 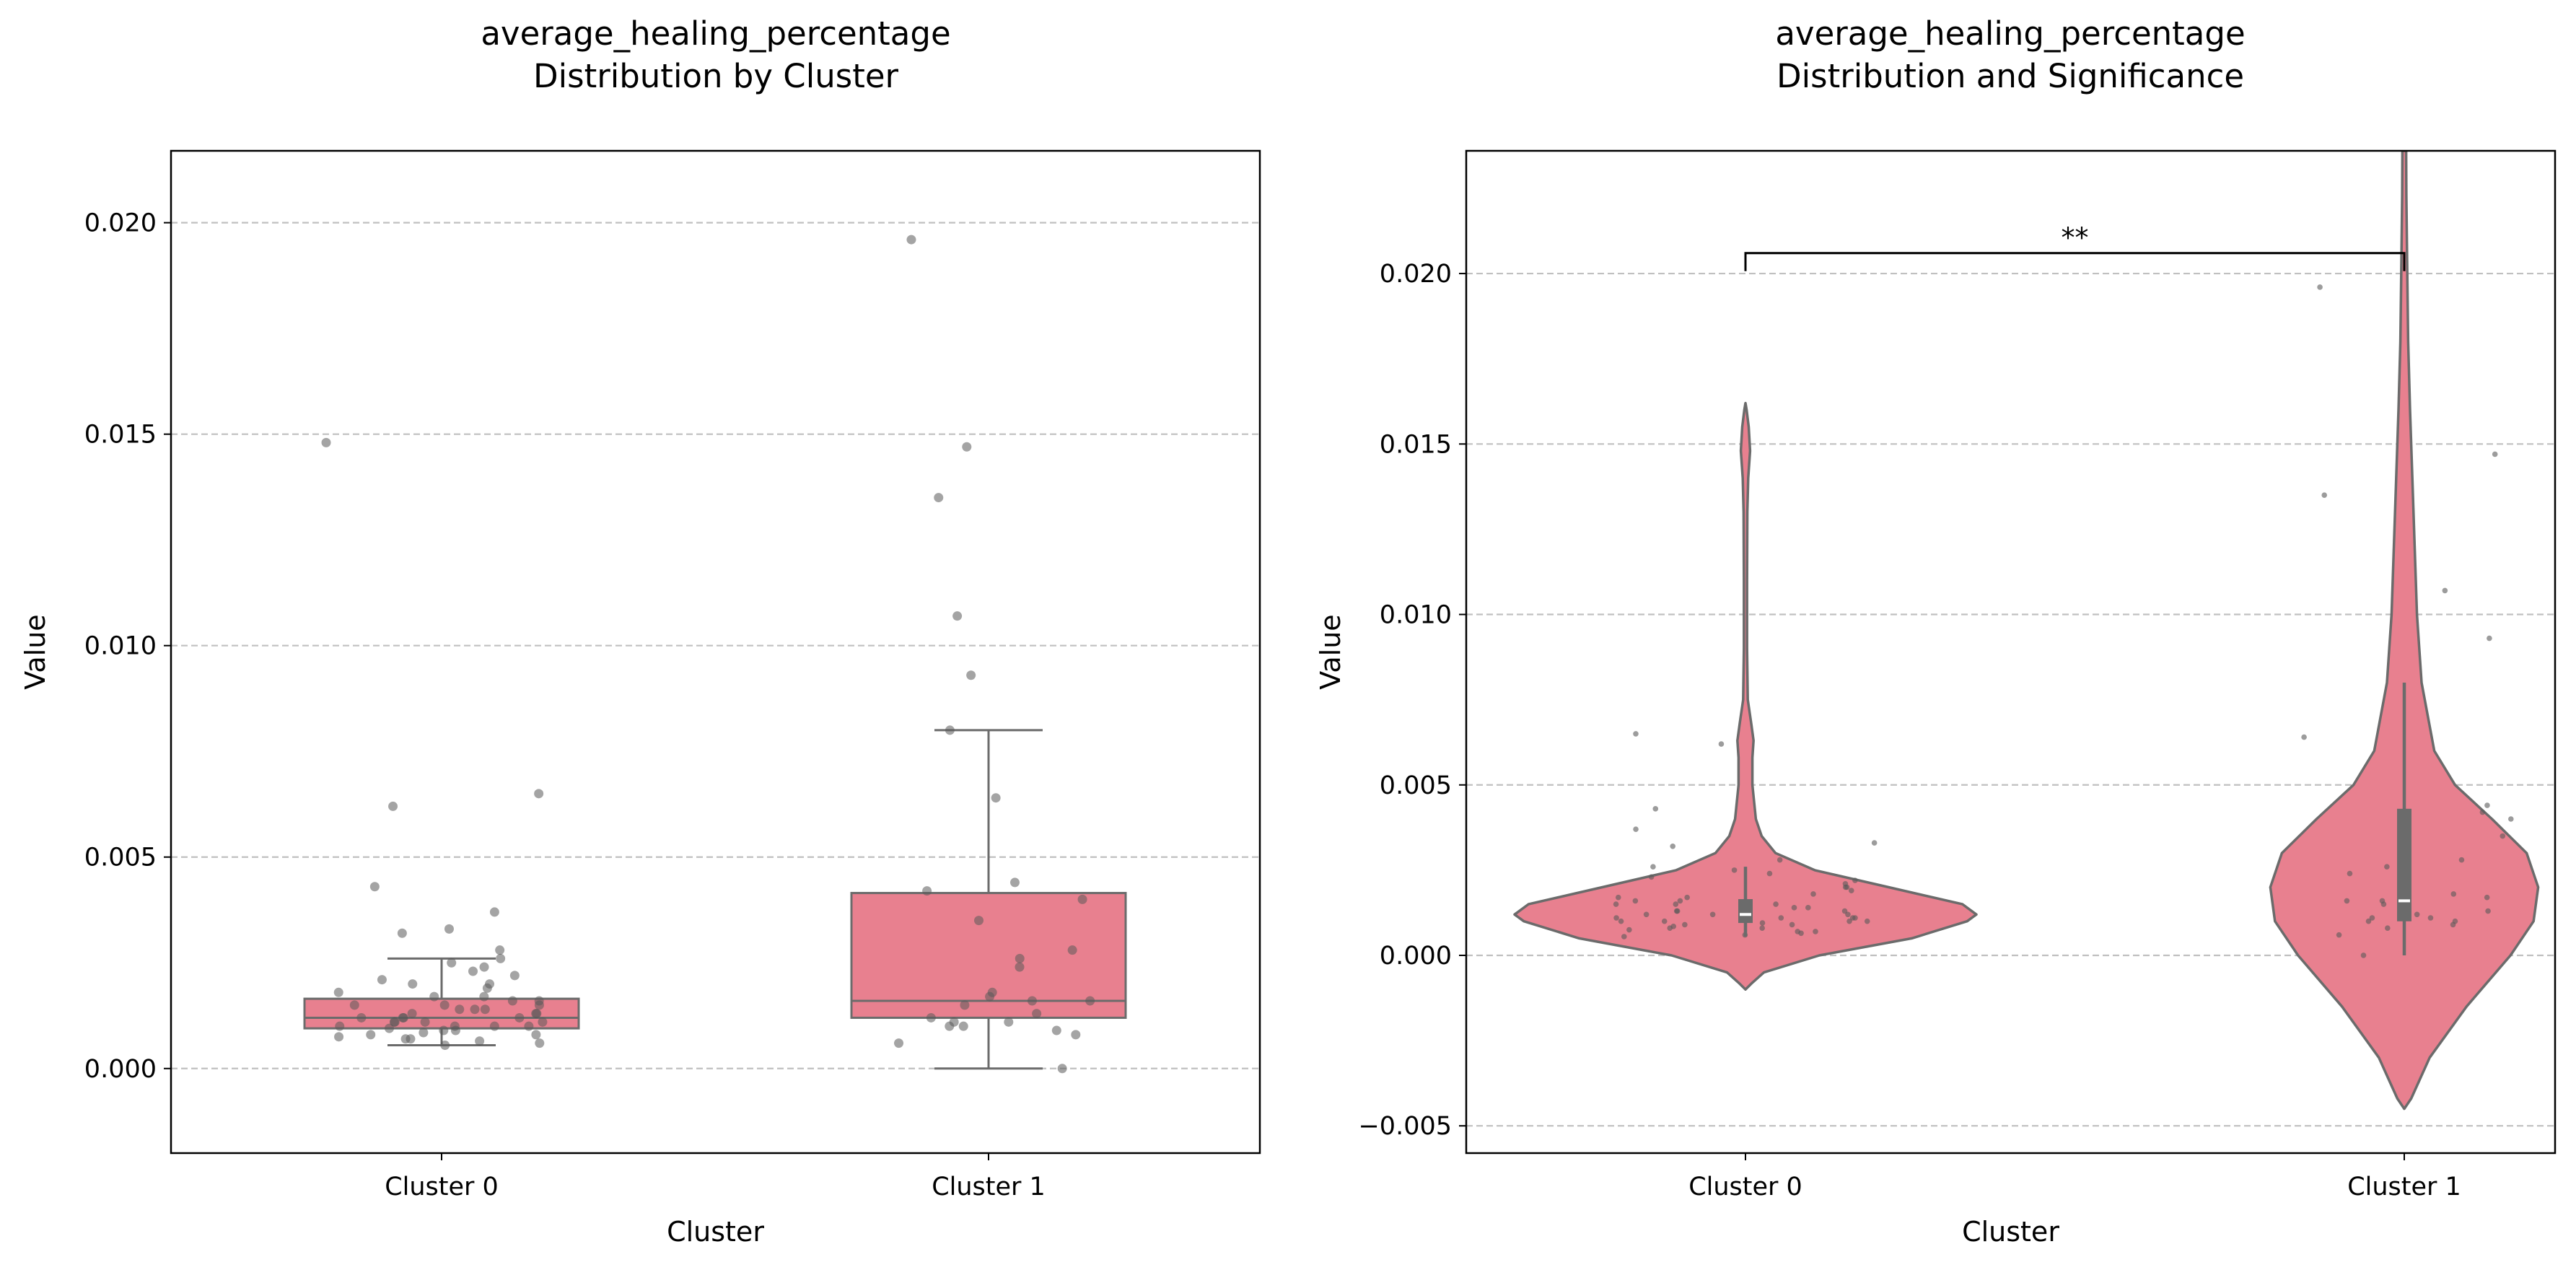 What do you see at coordinates (2011, 1232) in the screenshot?
I see `x-axis-label: Cluster` at bounding box center [2011, 1232].